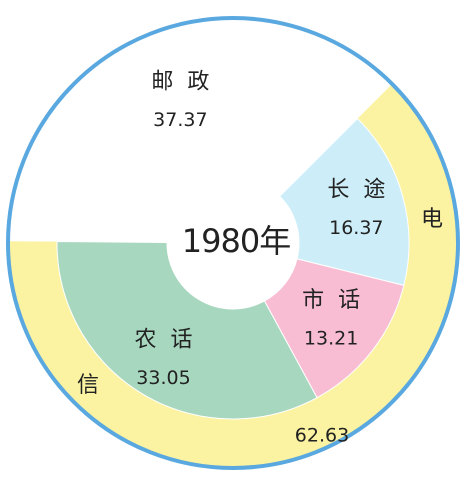 The image size is (466, 485). I want to click on center-label: 1980年, so click(236, 241).